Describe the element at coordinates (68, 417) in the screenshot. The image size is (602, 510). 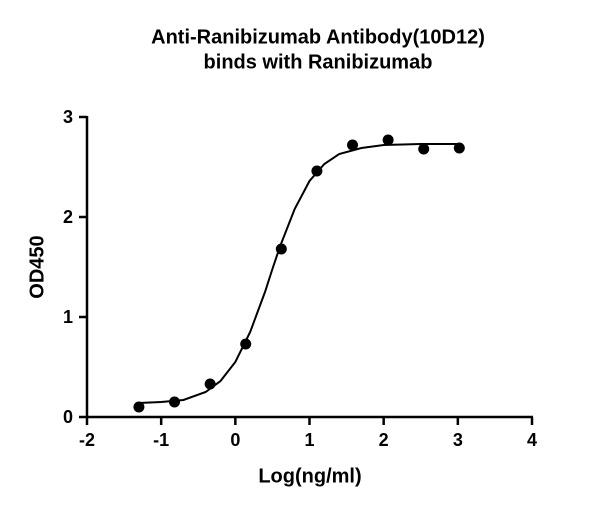
I see `y-tick-label: 0` at that location.